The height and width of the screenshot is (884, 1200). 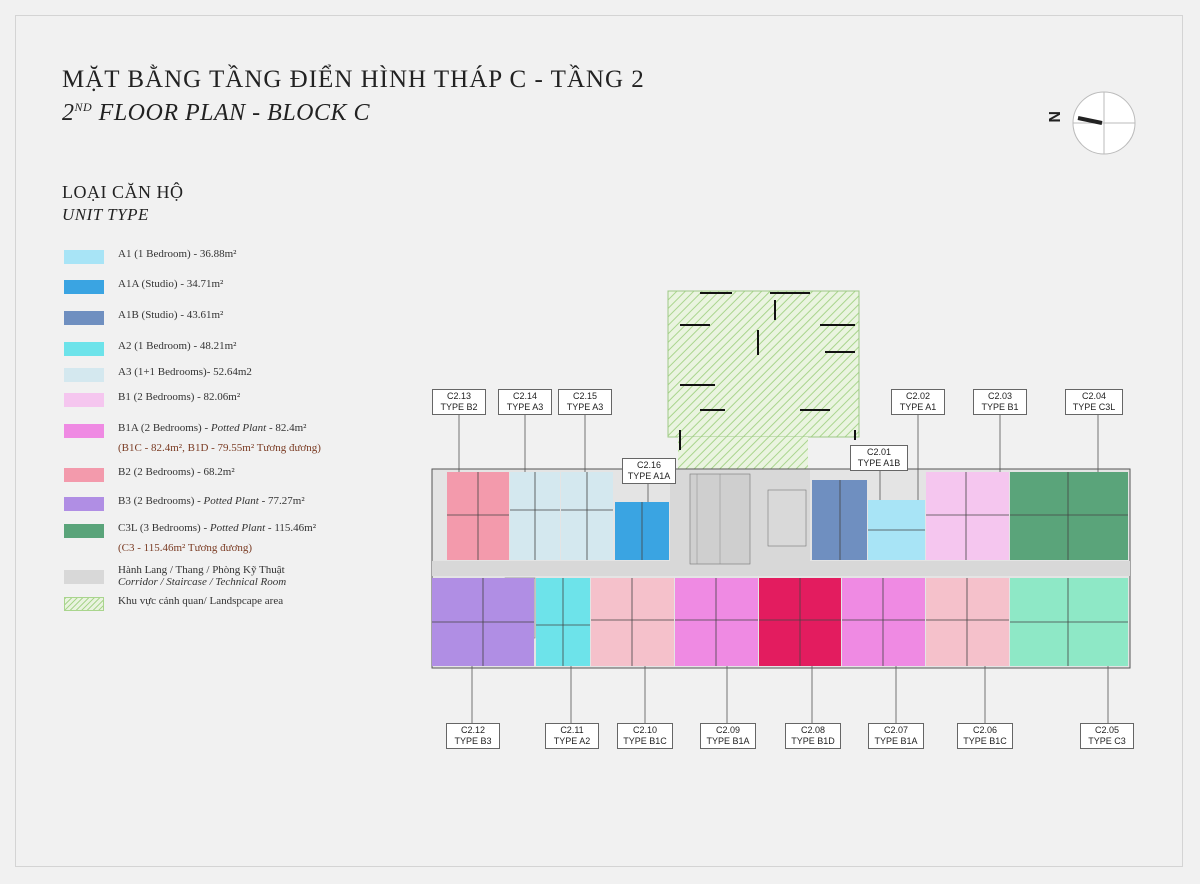 What do you see at coordinates (84, 604) in the screenshot?
I see `swatch-landscape` at bounding box center [84, 604].